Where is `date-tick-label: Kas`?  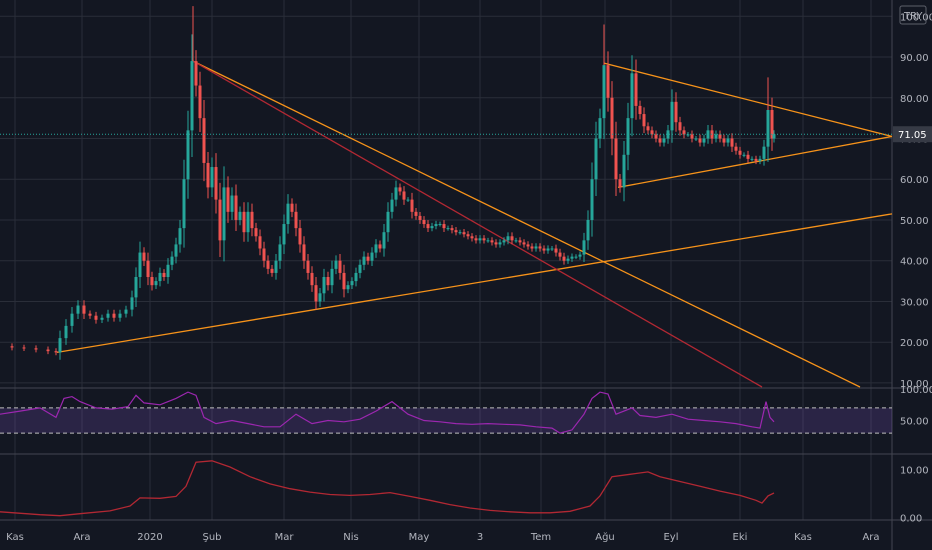
date-tick-label: Kas is located at coordinates (15, 537).